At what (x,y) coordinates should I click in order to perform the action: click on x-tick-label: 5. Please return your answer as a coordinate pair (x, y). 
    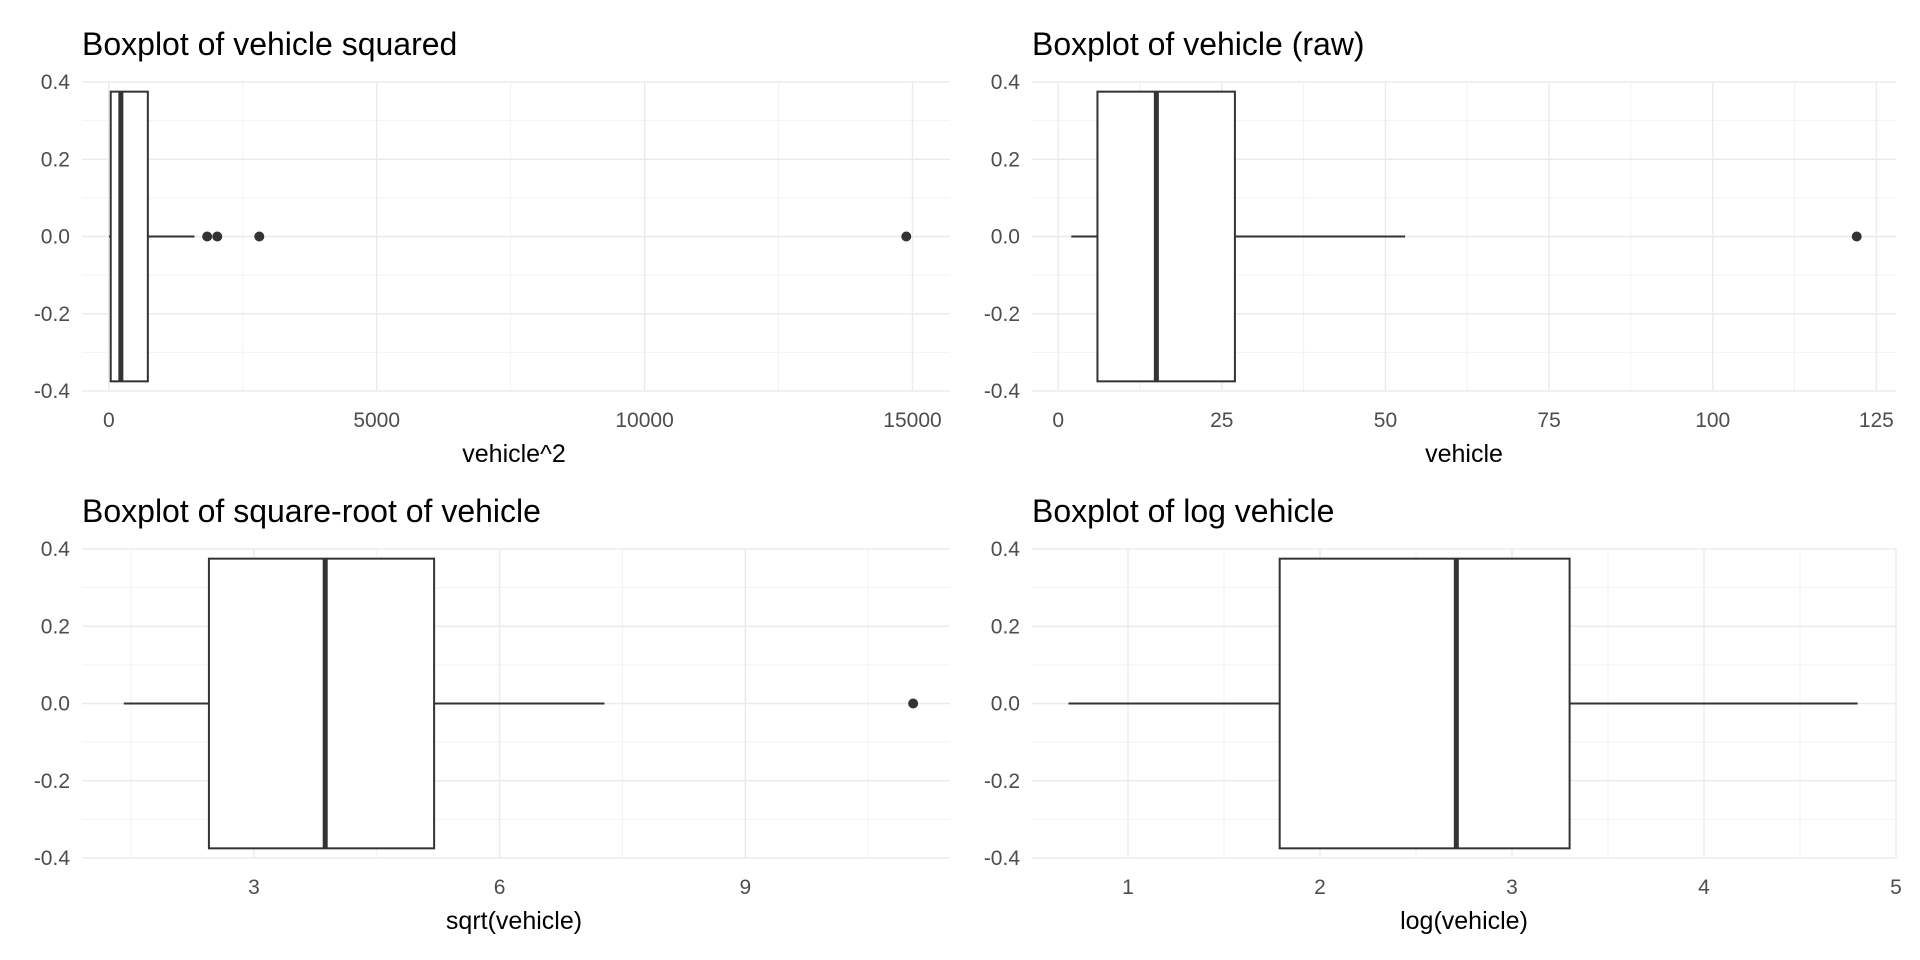
    Looking at the image, I should click on (1896, 887).